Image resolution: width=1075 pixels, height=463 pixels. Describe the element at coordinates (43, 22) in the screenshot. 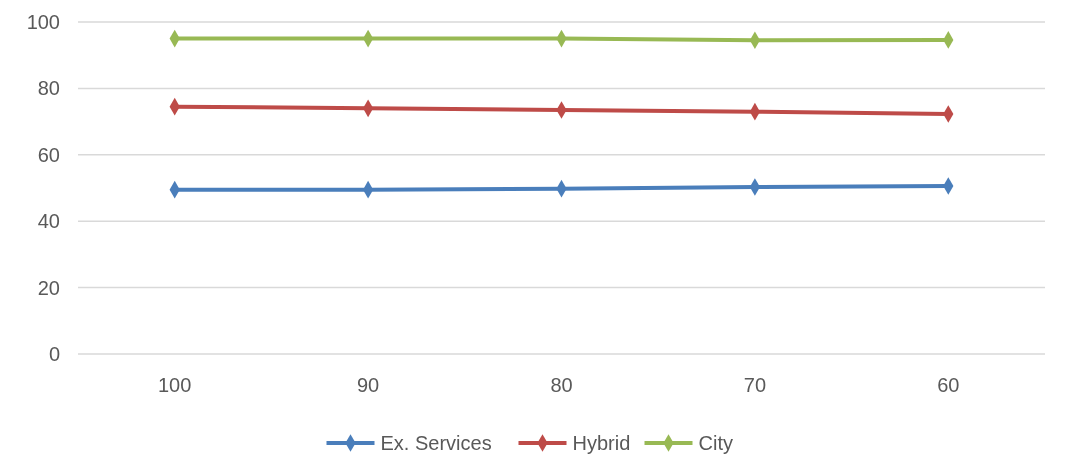

I see `y-tick-label: 100` at that location.